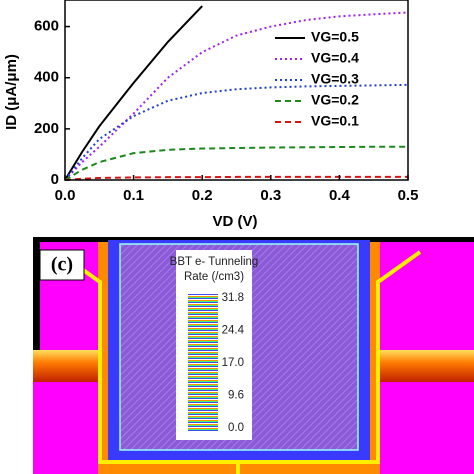 The width and height of the screenshot is (474, 474). What do you see at coordinates (65, 195) in the screenshot?
I see `x-tick-label: 0.0` at bounding box center [65, 195].